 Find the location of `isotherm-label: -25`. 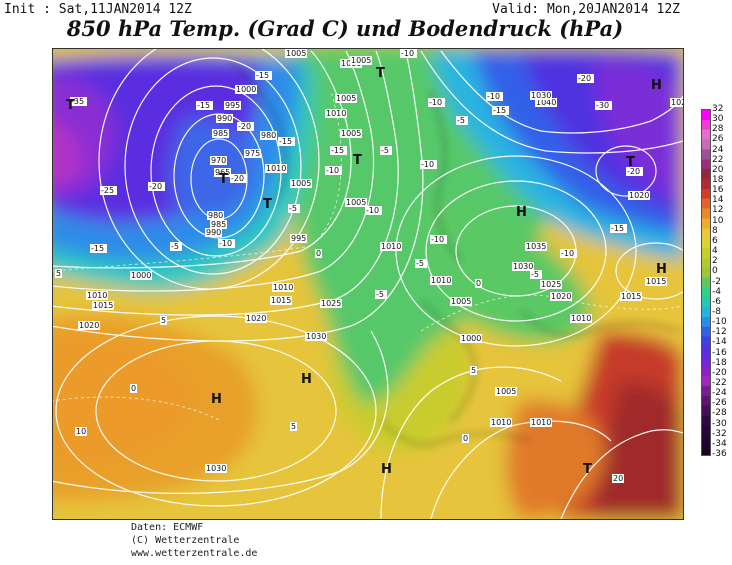

isotherm-label: -25 is located at coordinates (108, 190).